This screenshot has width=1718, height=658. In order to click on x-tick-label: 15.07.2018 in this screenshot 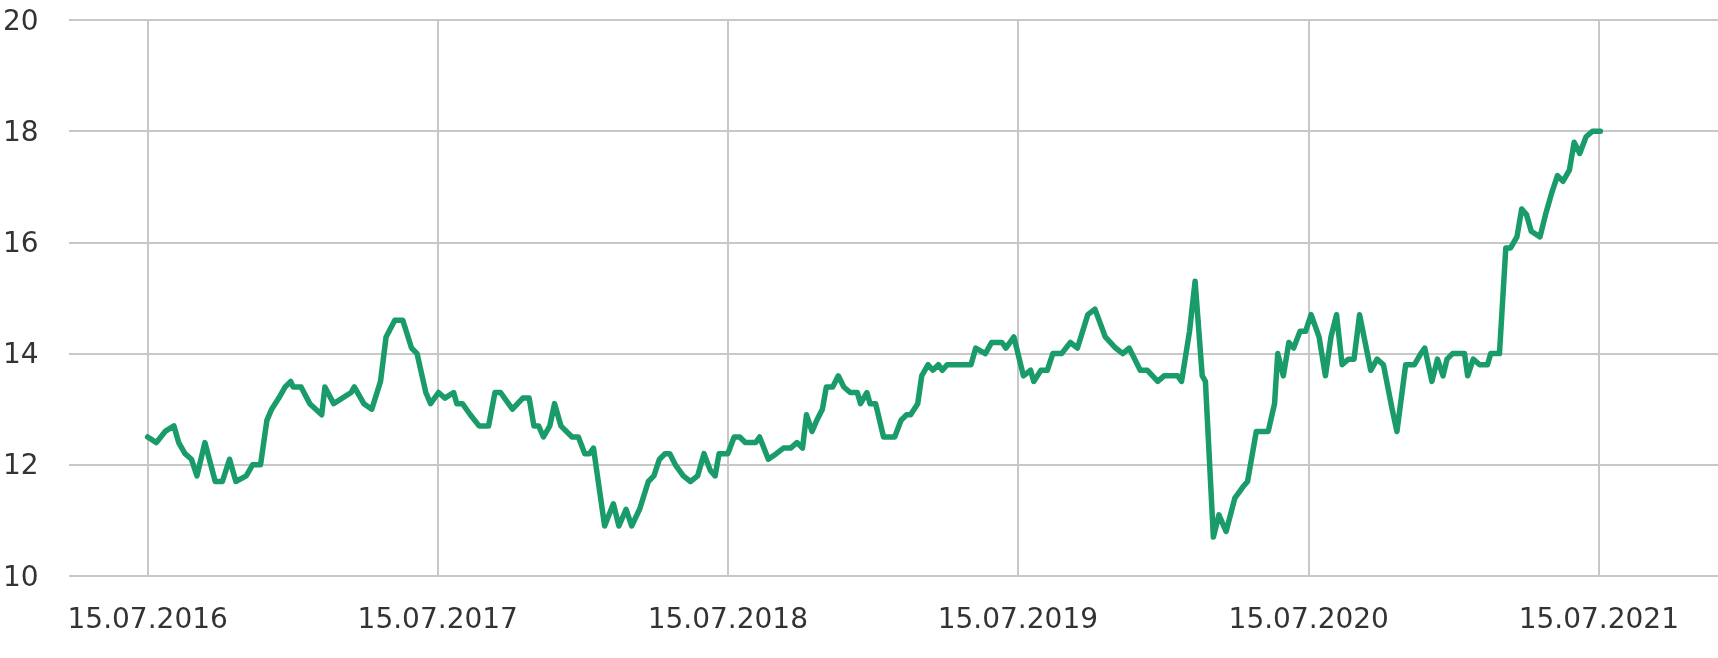, I will do `click(727, 618)`.